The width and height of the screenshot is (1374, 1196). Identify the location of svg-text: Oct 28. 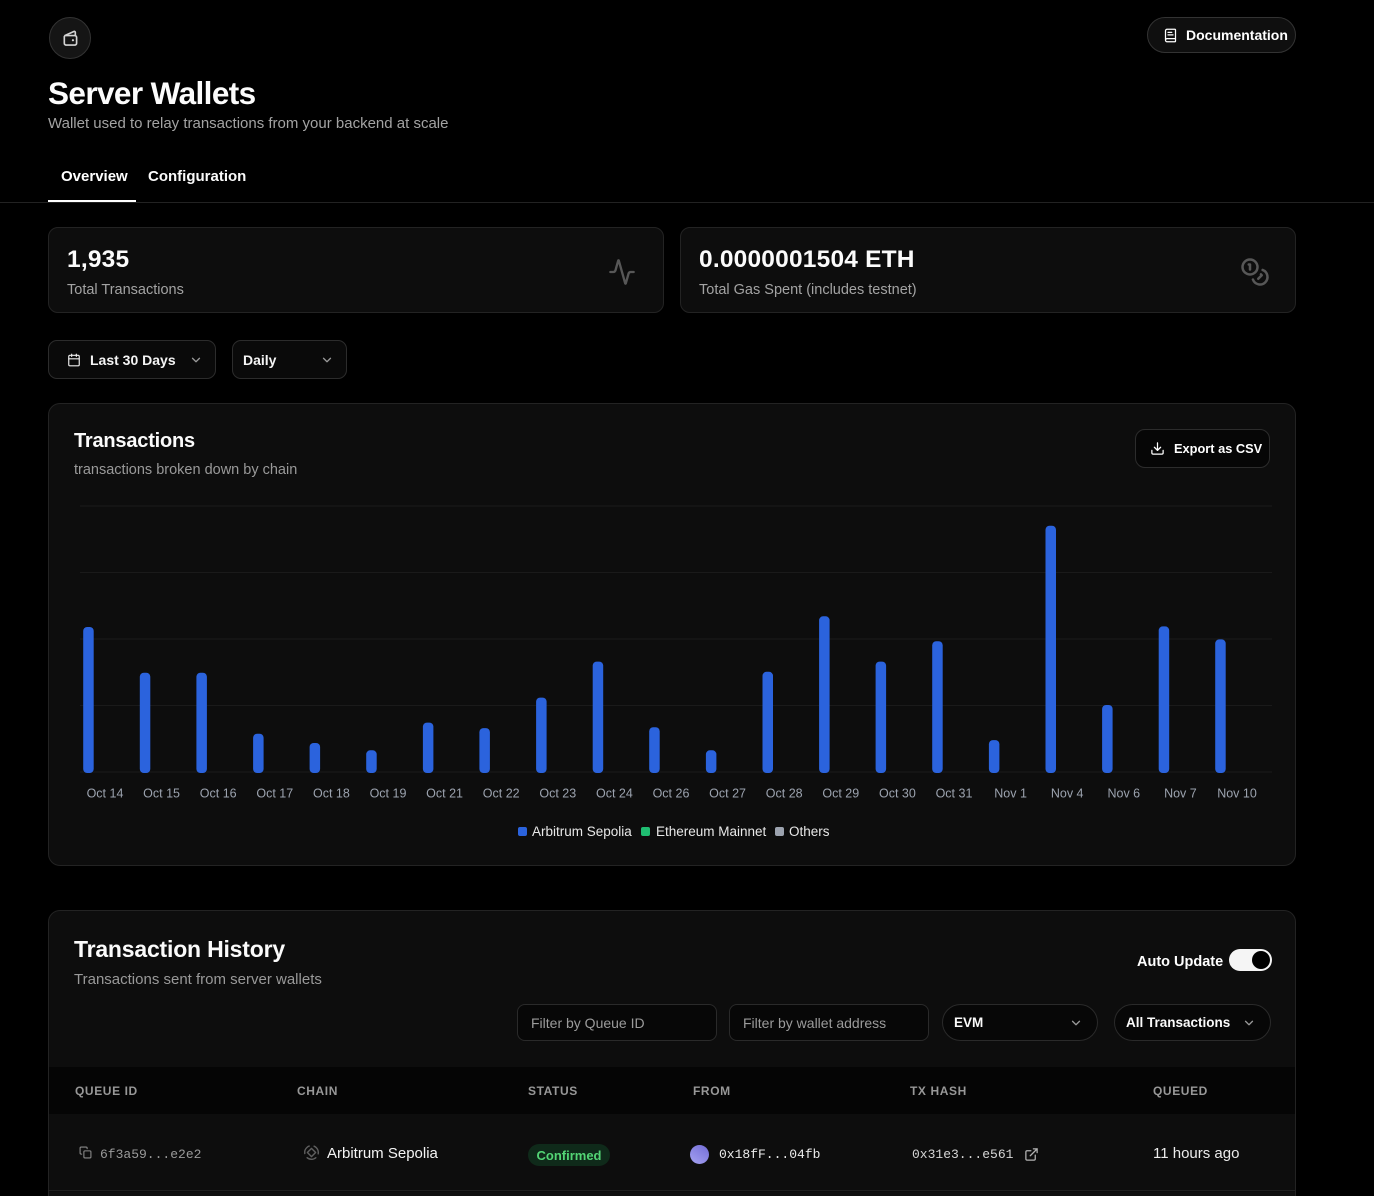
(784, 794).